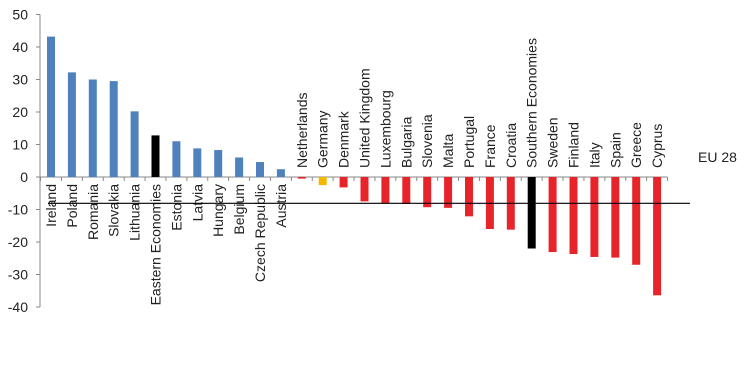  What do you see at coordinates (20, 15) in the screenshot?
I see `y-tick-label: 50` at bounding box center [20, 15].